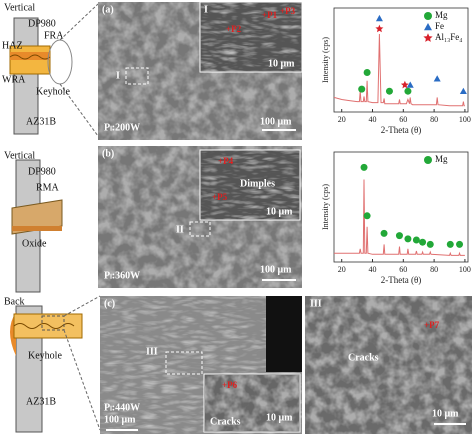  Describe the element at coordinates (220, 197) in the screenshot. I see `point: +P5` at that location.